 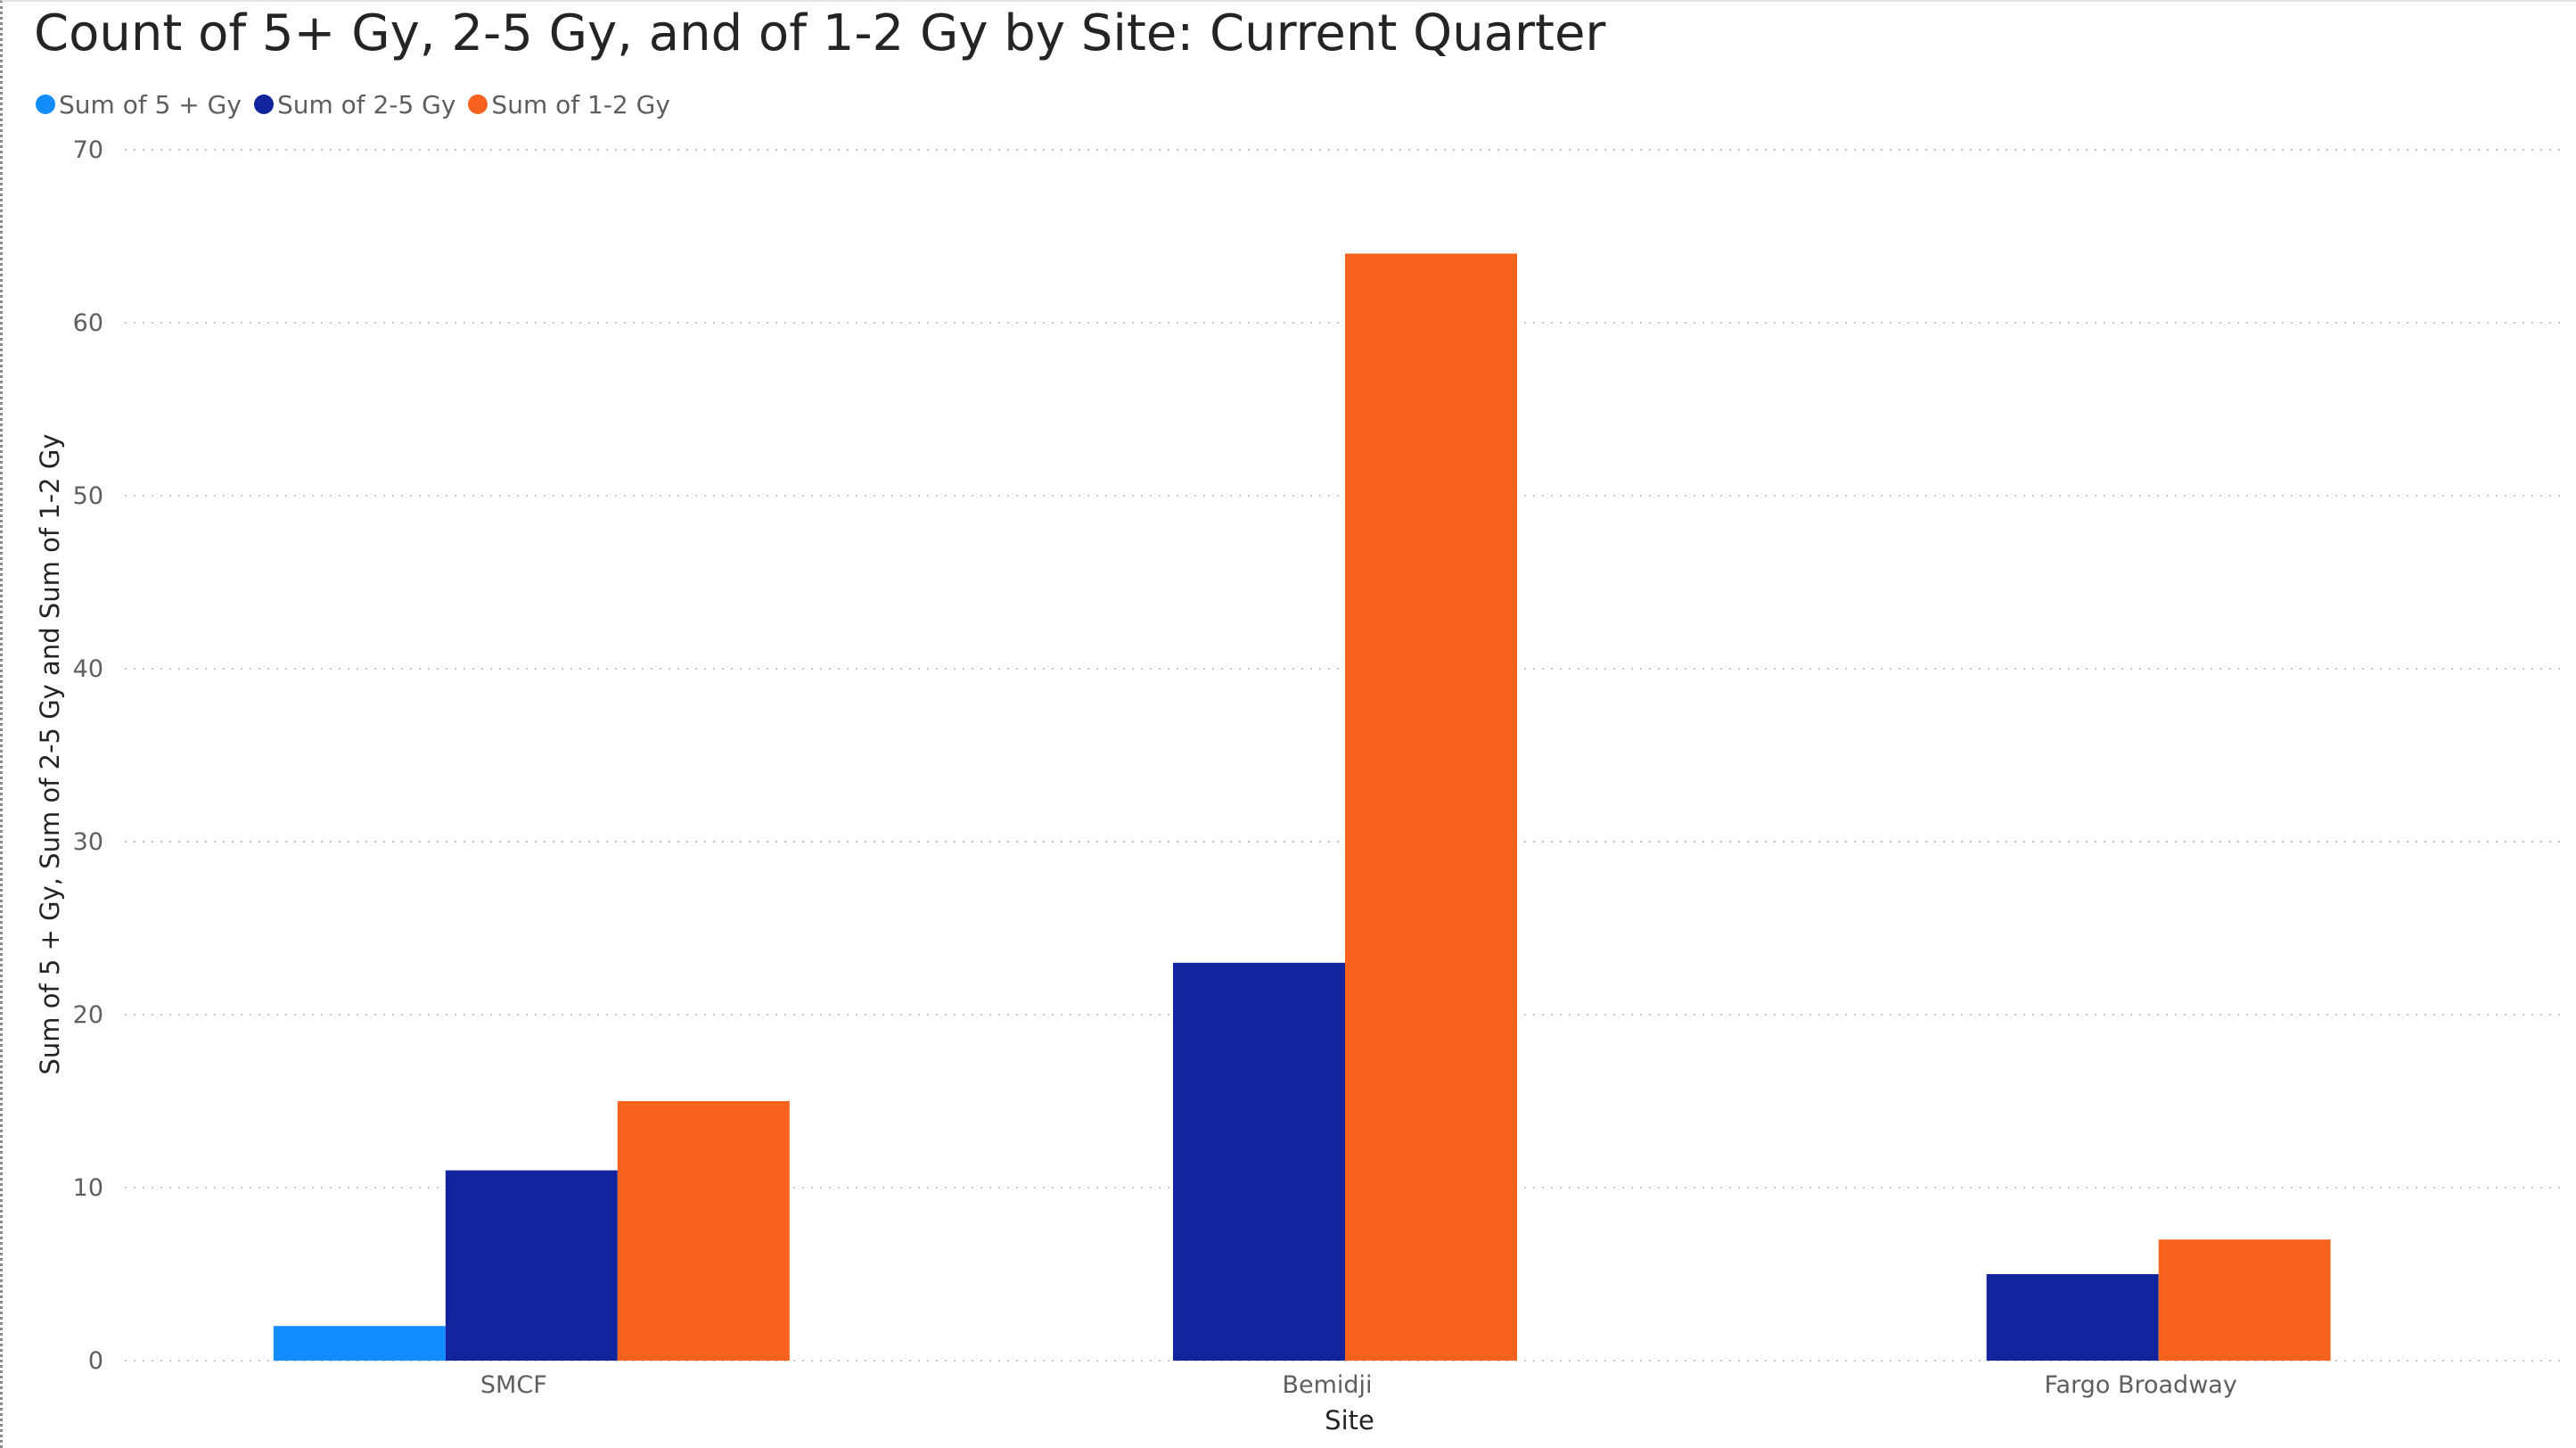 What do you see at coordinates (150, 104) in the screenshot?
I see `legend-label: Sum of 5 + Gy` at bounding box center [150, 104].